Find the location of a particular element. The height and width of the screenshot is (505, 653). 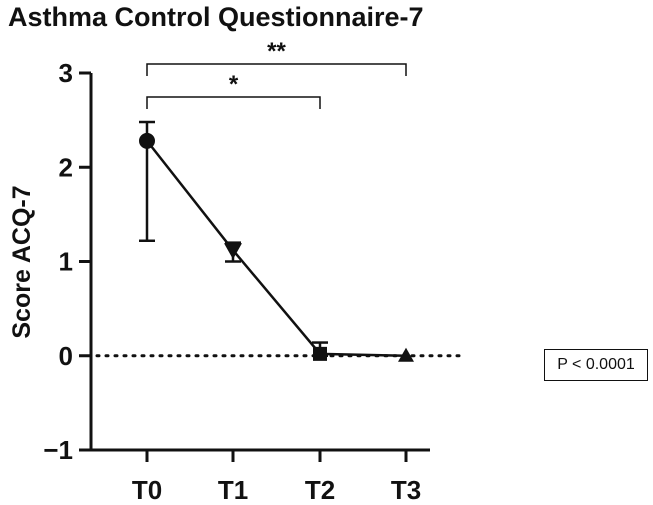

x-tick-label-t1: T1 is located at coordinates (233, 490).